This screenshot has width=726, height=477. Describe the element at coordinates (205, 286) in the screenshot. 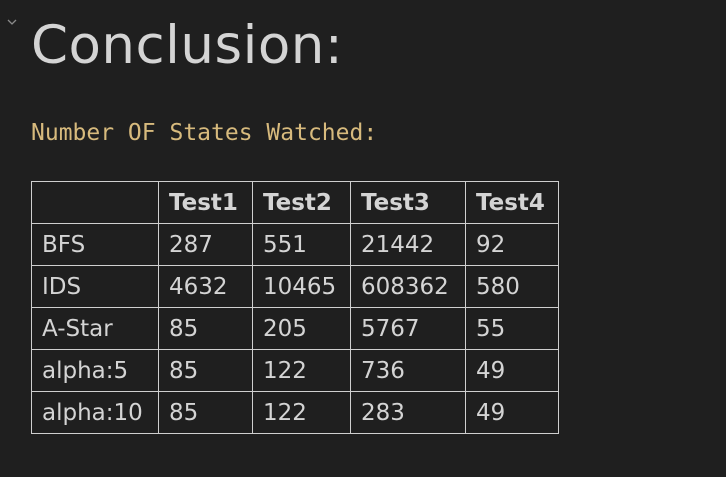

I see `table-cell: 4632` at that location.